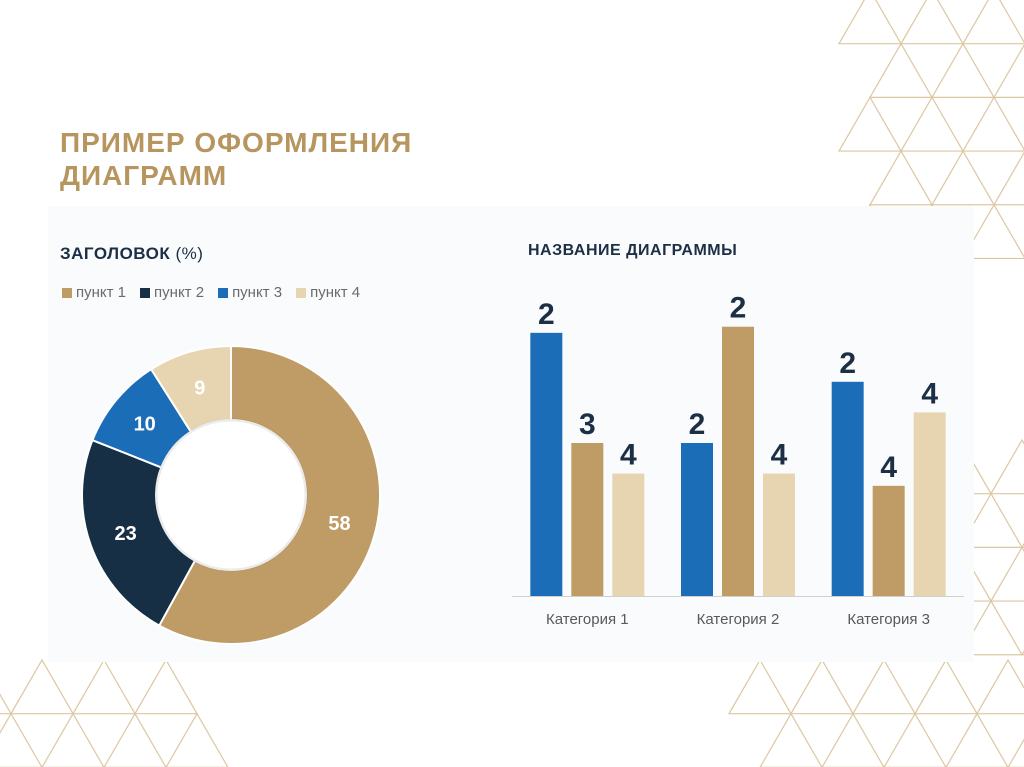 This screenshot has height=767, width=1024. I want to click on donut-chart-title-unit: (%), so click(189, 253).